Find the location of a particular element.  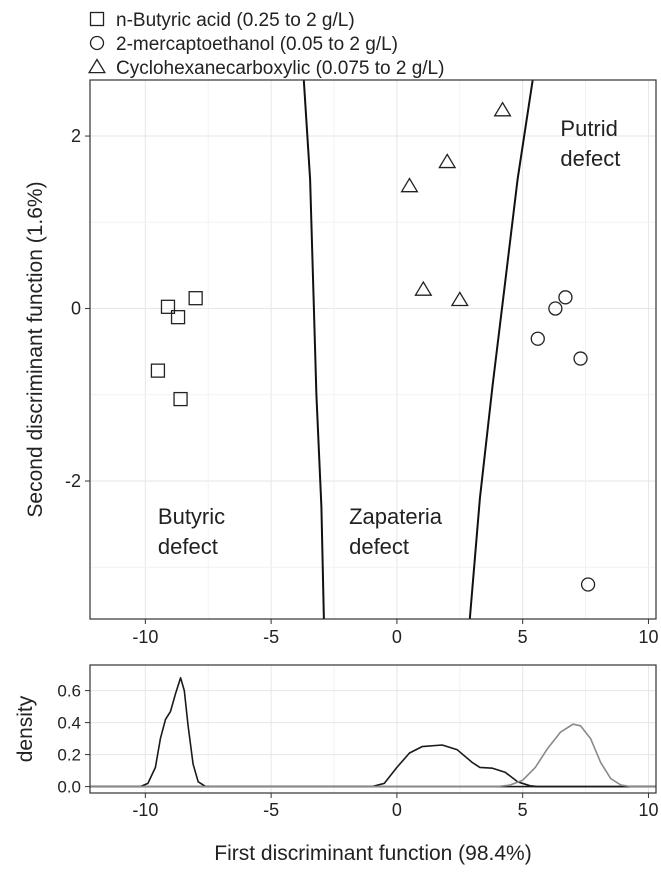

y-tick-label: 0.6 is located at coordinates (69, 691).